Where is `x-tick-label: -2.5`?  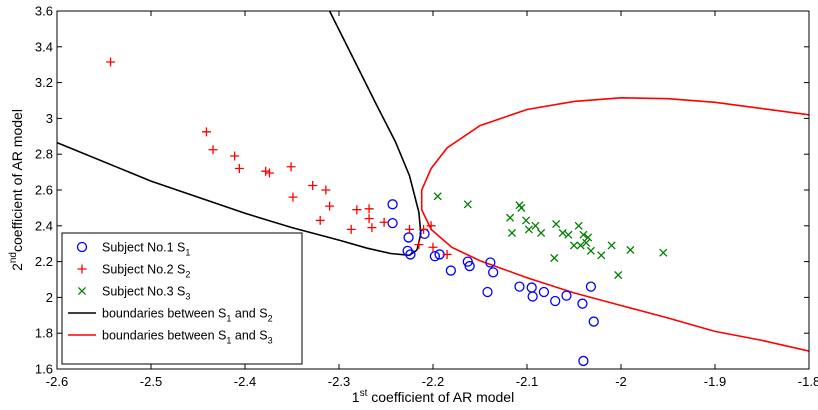 x-tick-label: -2.5 is located at coordinates (151, 381).